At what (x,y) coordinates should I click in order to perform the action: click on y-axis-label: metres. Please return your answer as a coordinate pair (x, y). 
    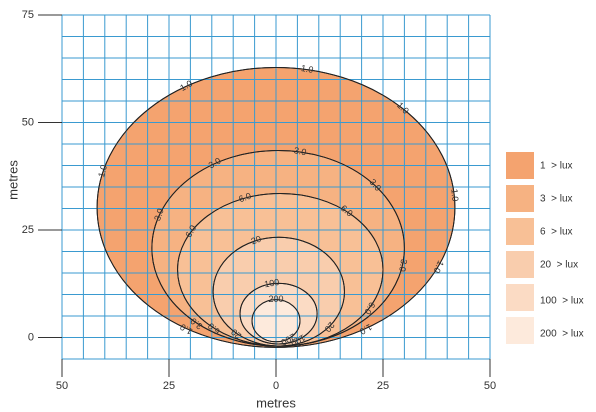
    Looking at the image, I should click on (12, 180).